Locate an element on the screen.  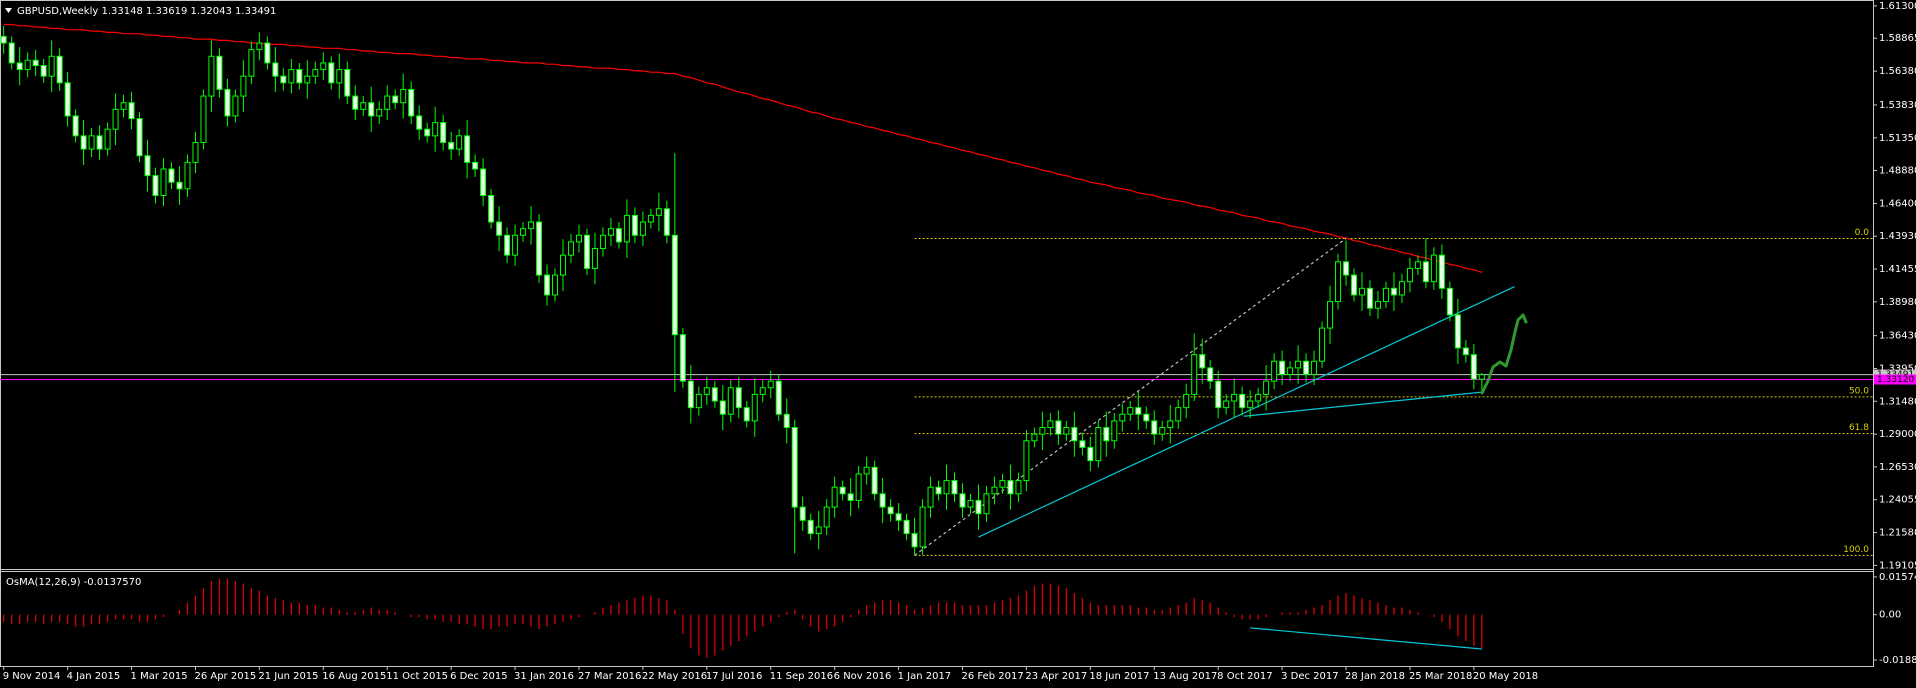
x-tick-label: 13 Aug 2017 is located at coordinates (1185, 676).